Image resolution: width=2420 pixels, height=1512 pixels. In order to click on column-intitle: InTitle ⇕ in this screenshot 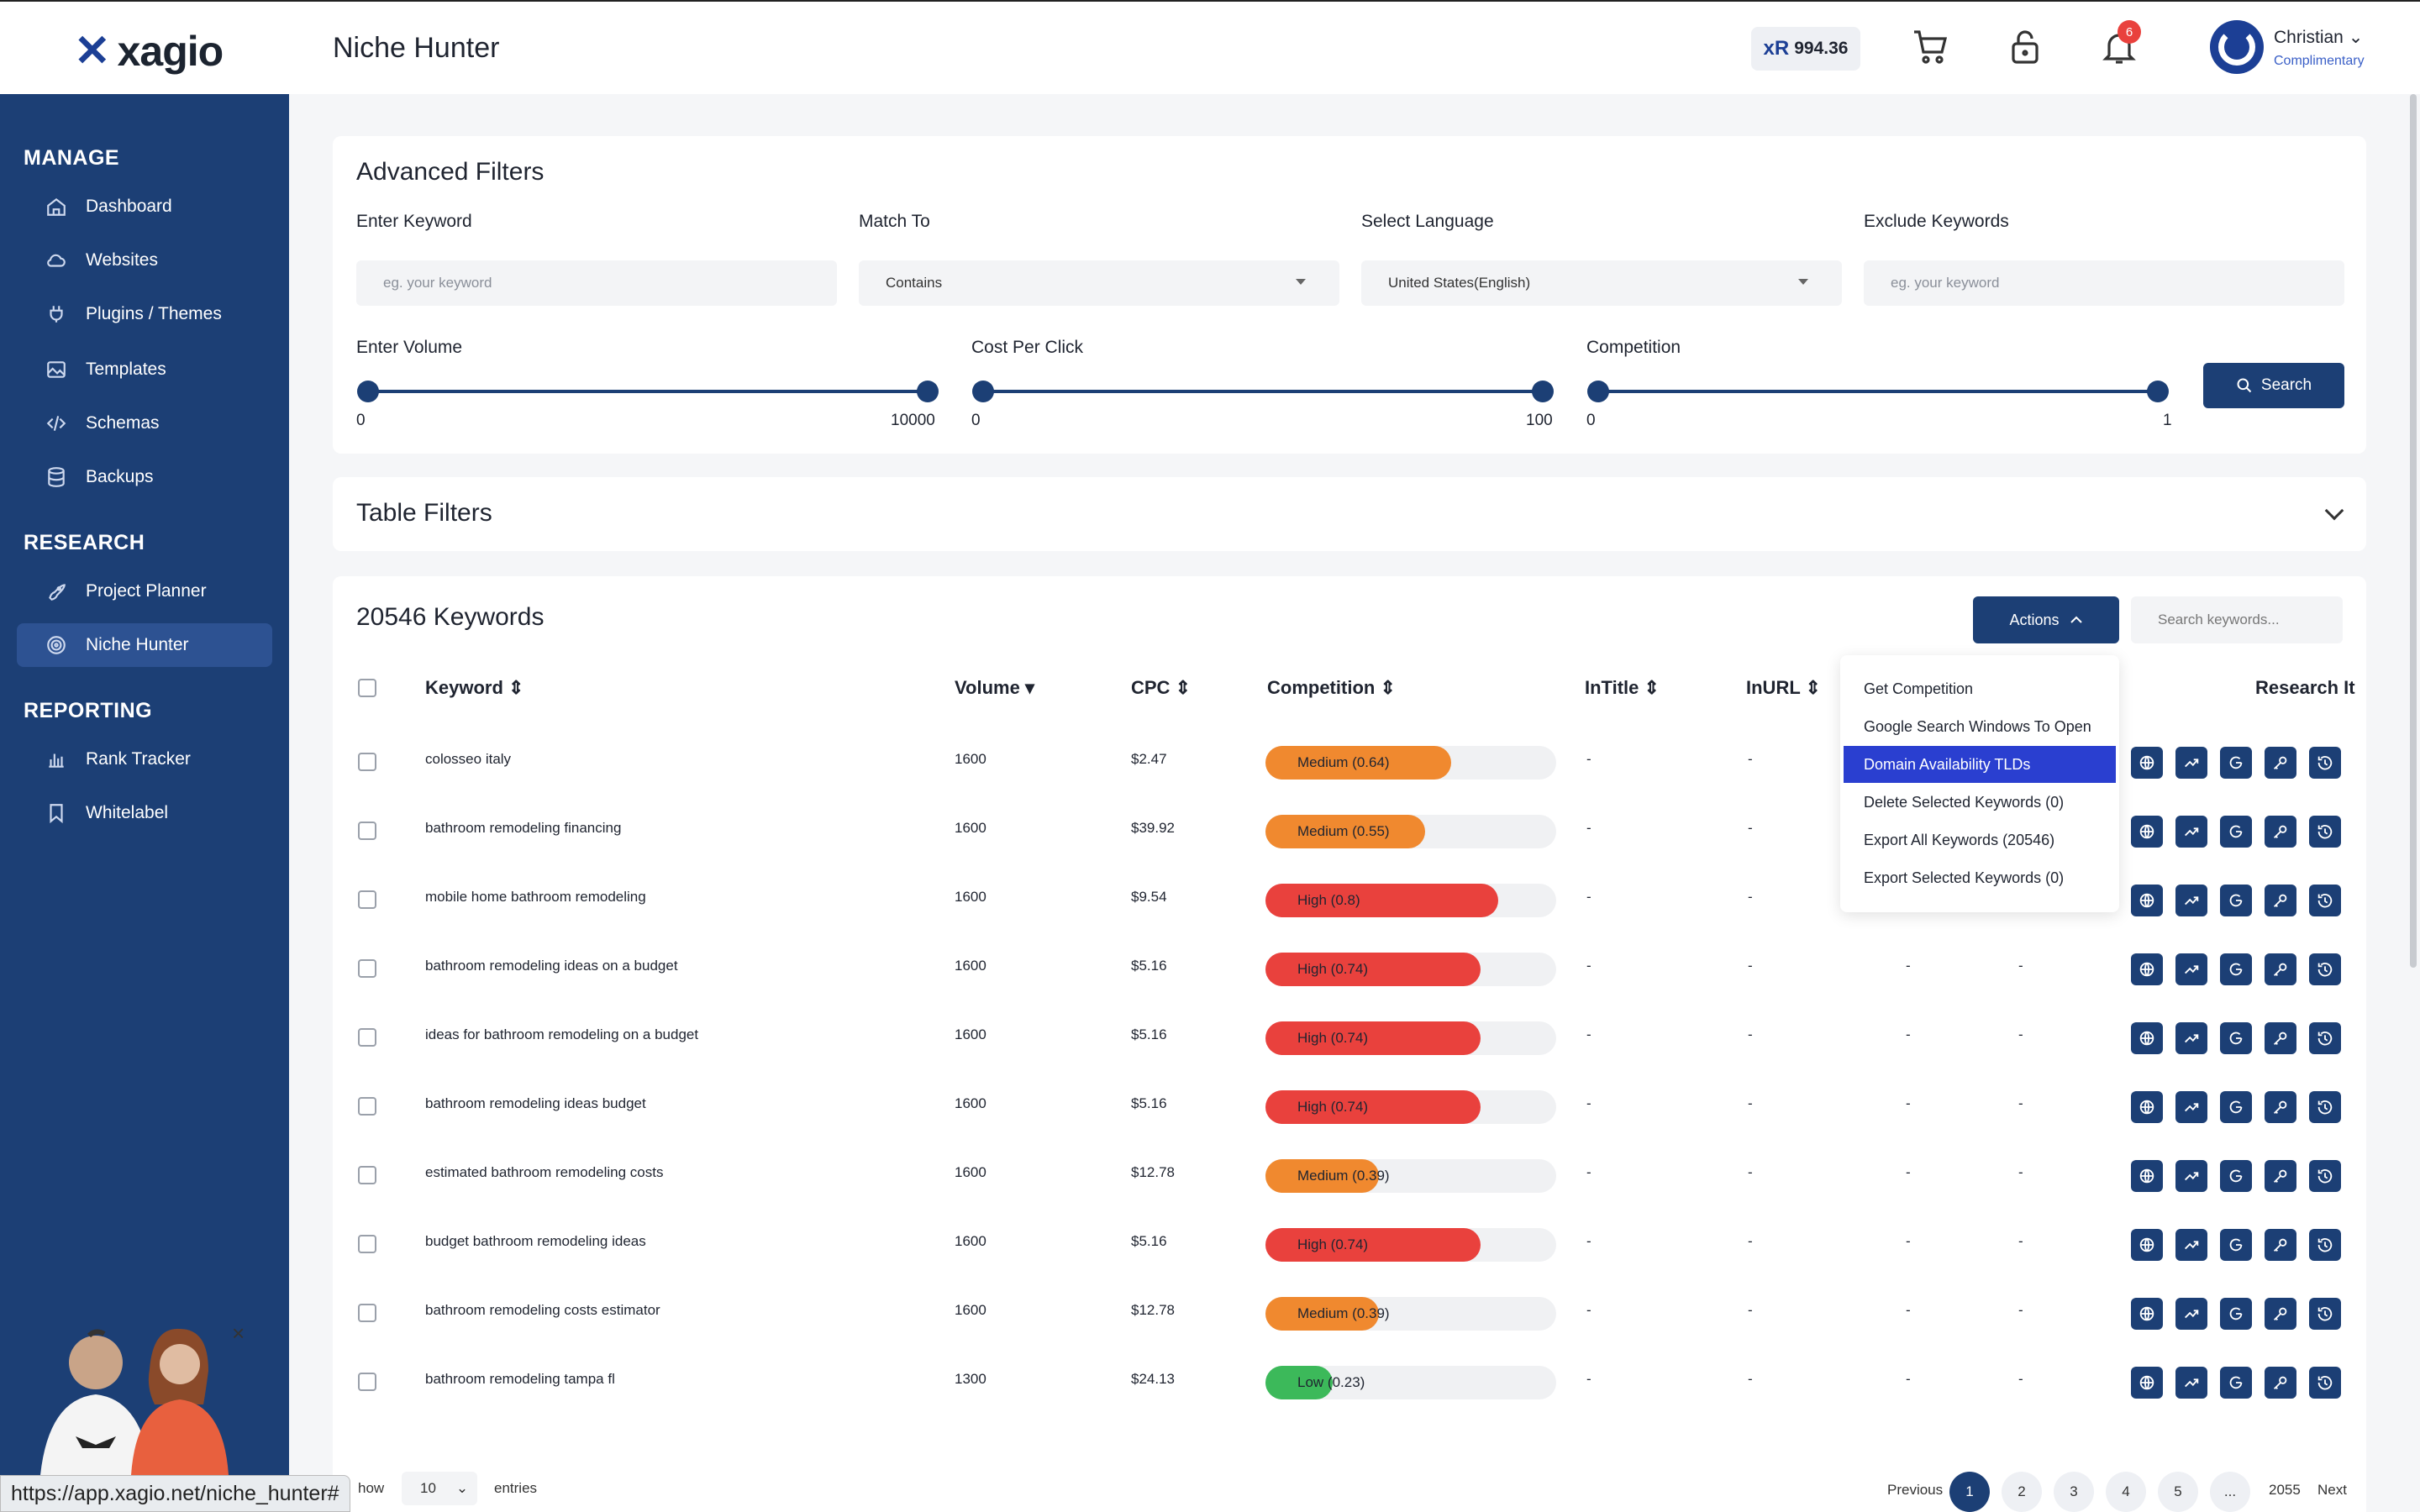, I will do `click(1622, 688)`.